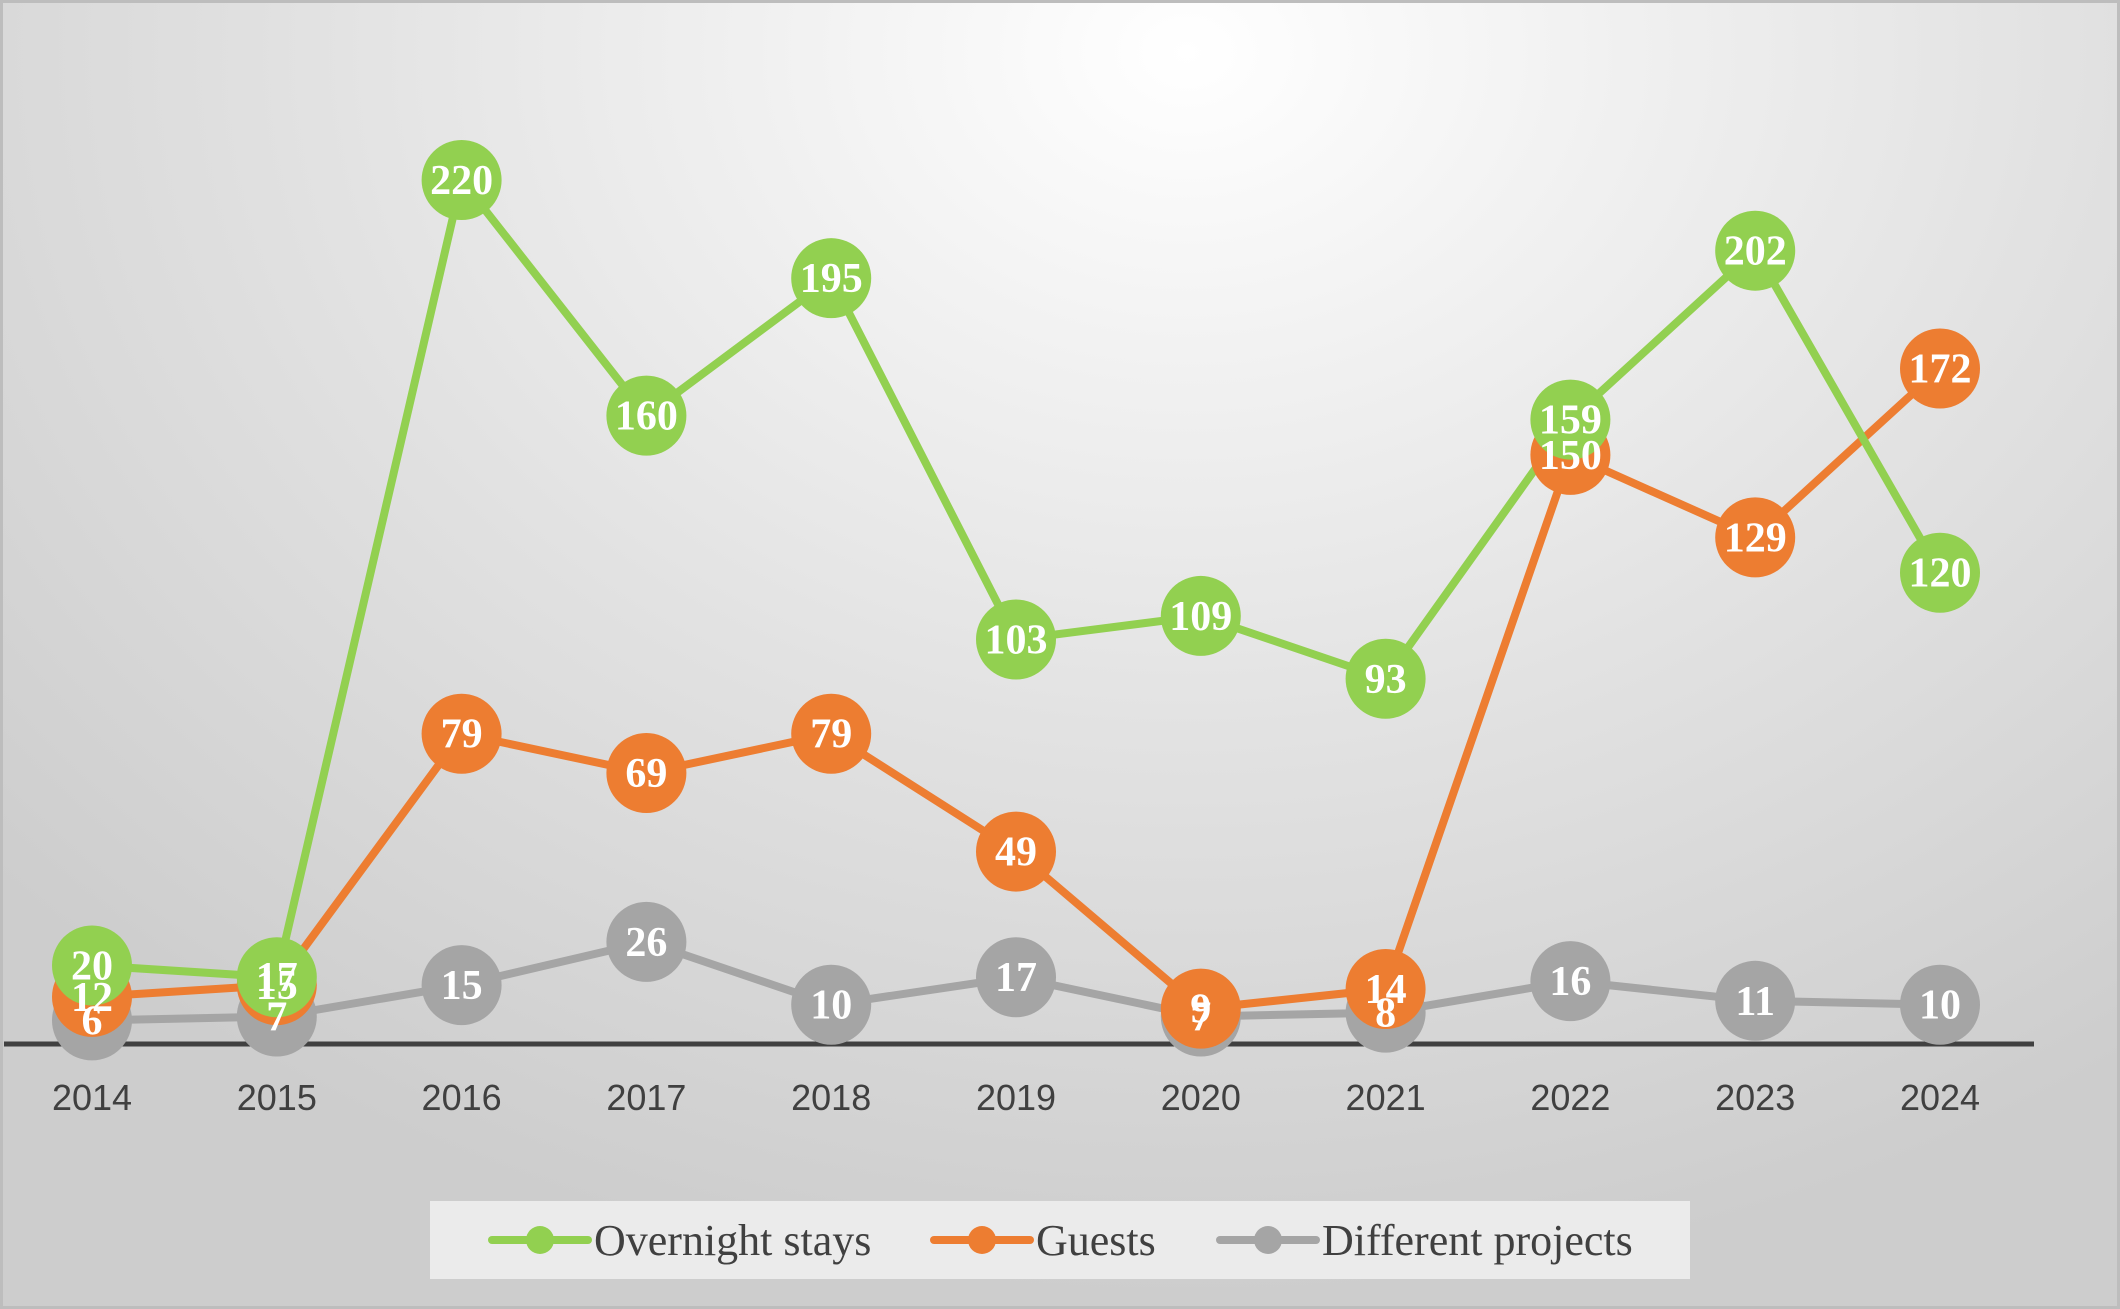 The width and height of the screenshot is (2120, 1309). I want to click on data-label: 202, so click(1755, 252).